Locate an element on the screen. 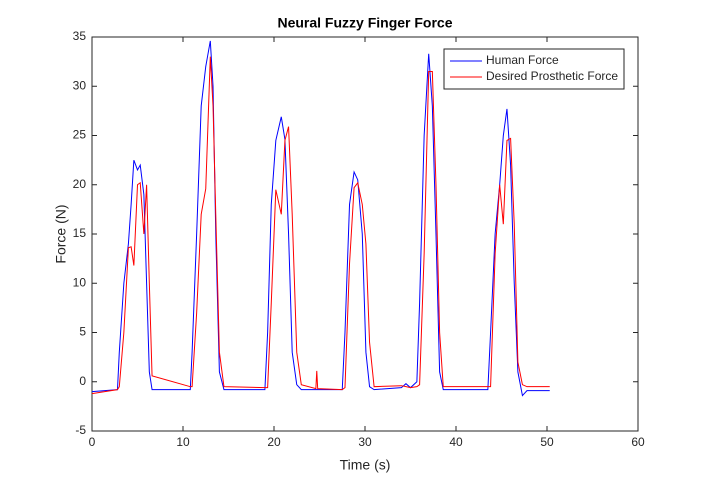 The image size is (705, 483). x-tick-label: 40 is located at coordinates (456, 442).